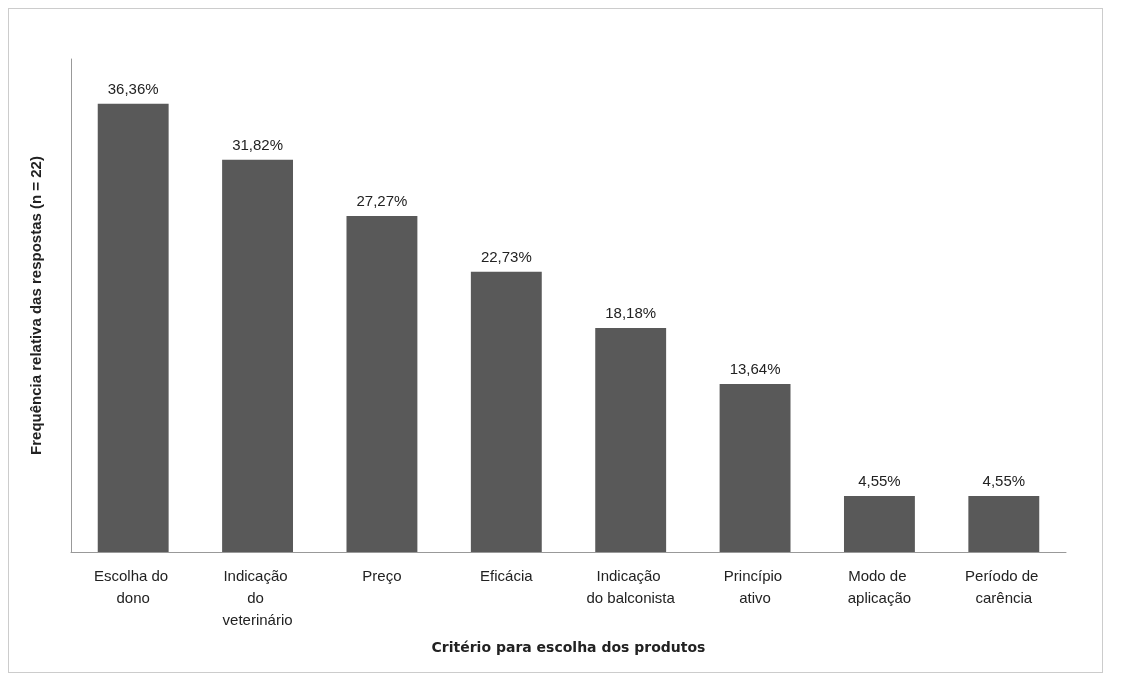 This screenshot has width=1121, height=688. I want to click on x-tick-label: Período de carência, so click(1004, 586).